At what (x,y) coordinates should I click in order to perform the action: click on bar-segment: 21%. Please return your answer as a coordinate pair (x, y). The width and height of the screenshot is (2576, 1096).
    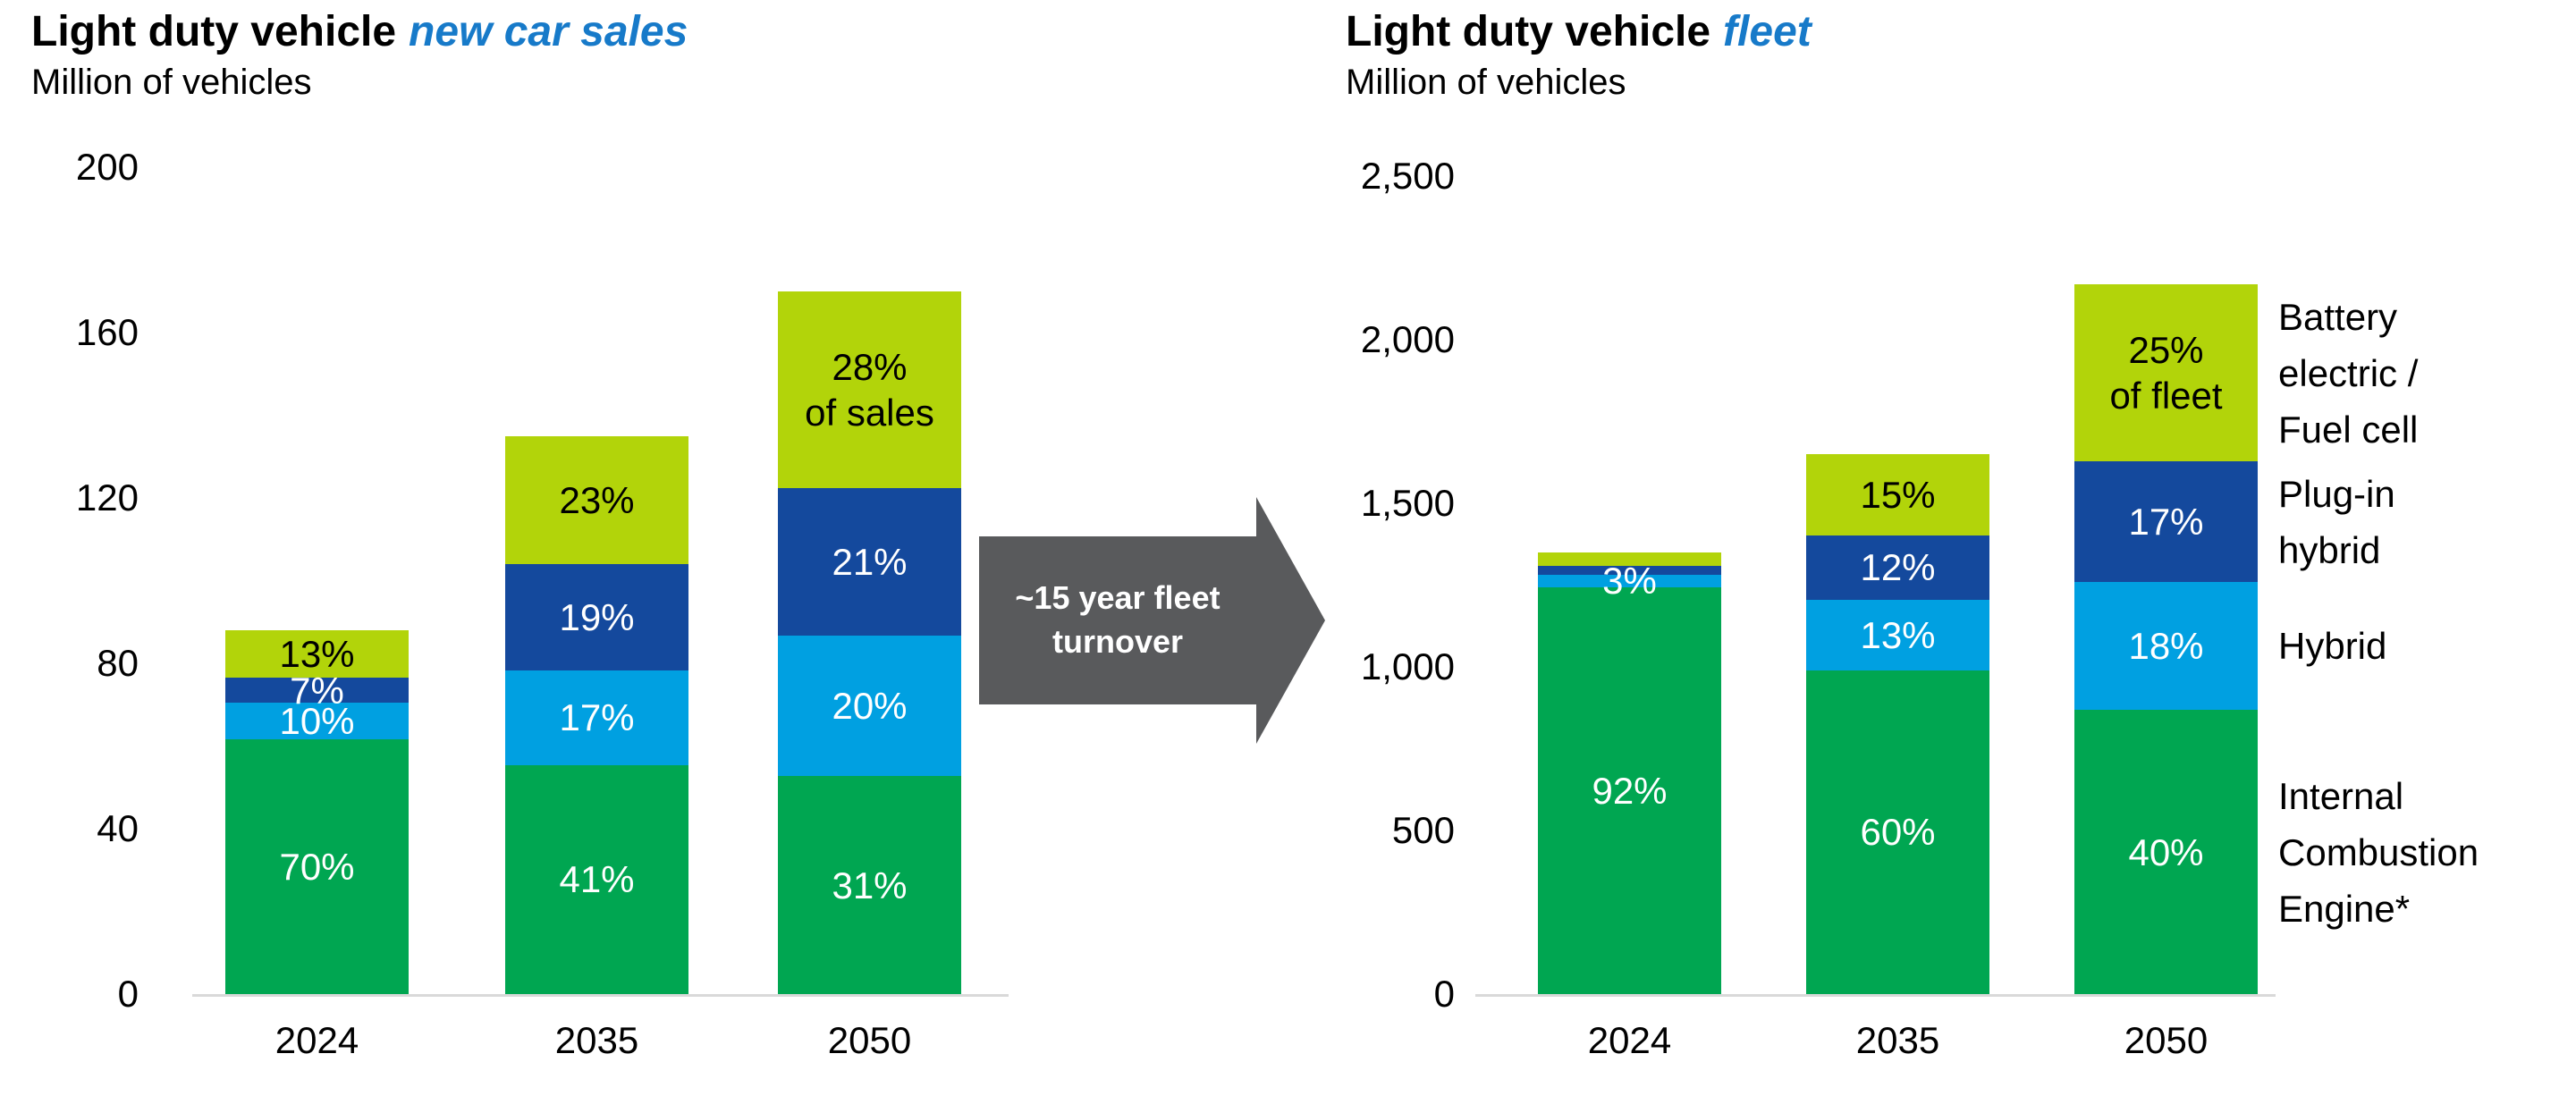
    Looking at the image, I should click on (869, 561).